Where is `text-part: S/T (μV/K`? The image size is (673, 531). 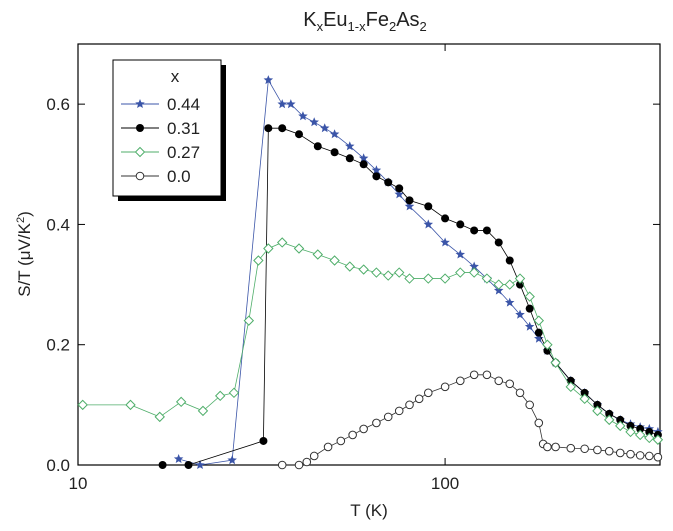
text-part: S/T (μV/K is located at coordinates (24, 259).